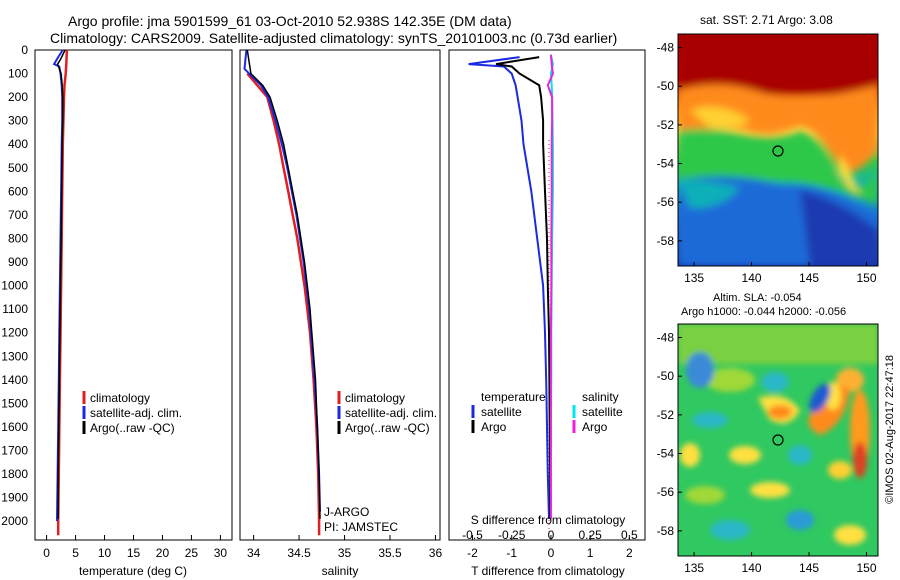  I want to click on sla-float-location-marker, so click(778, 440).